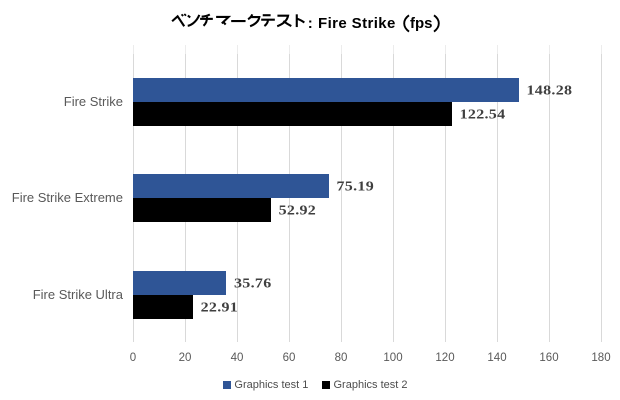  Describe the element at coordinates (421, 23) in the screenshot. I see `svg-text: fps` at that location.